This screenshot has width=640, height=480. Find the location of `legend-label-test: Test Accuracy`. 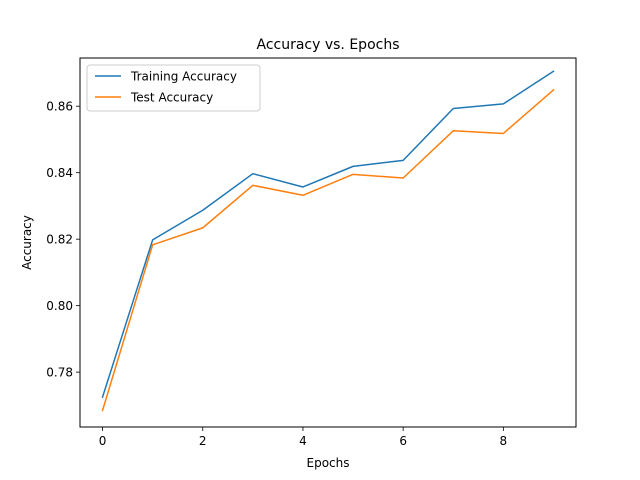

legend-label-test: Test Accuracy is located at coordinates (171, 98).